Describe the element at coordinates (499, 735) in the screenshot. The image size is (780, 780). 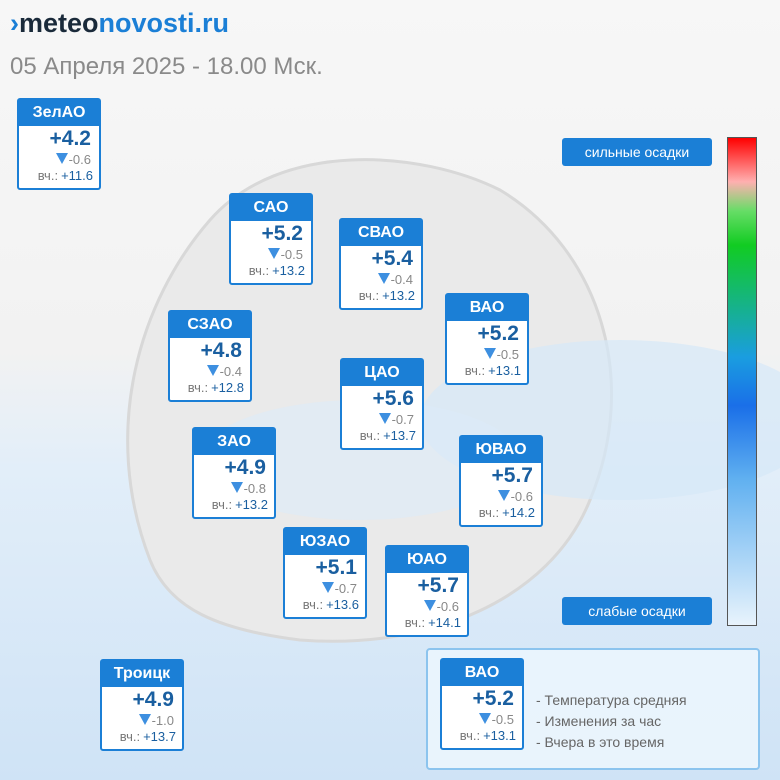
I see `yesterday-value: +13.1` at that location.